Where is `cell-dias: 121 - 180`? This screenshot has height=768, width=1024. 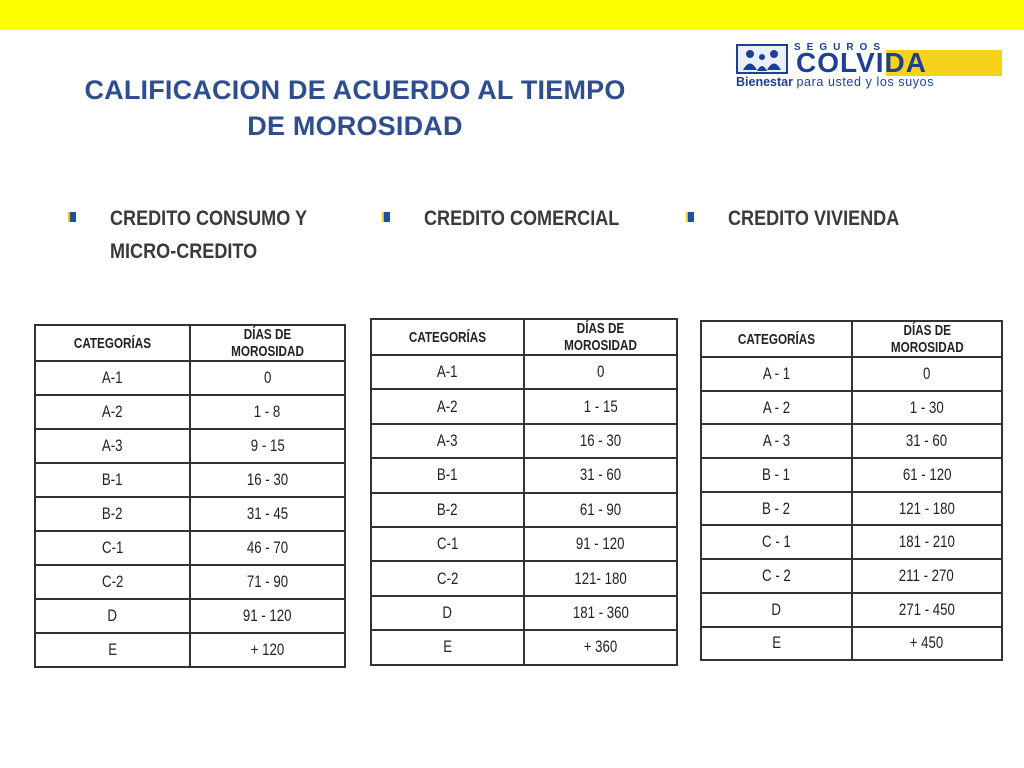 cell-dias: 121 - 180 is located at coordinates (926, 508).